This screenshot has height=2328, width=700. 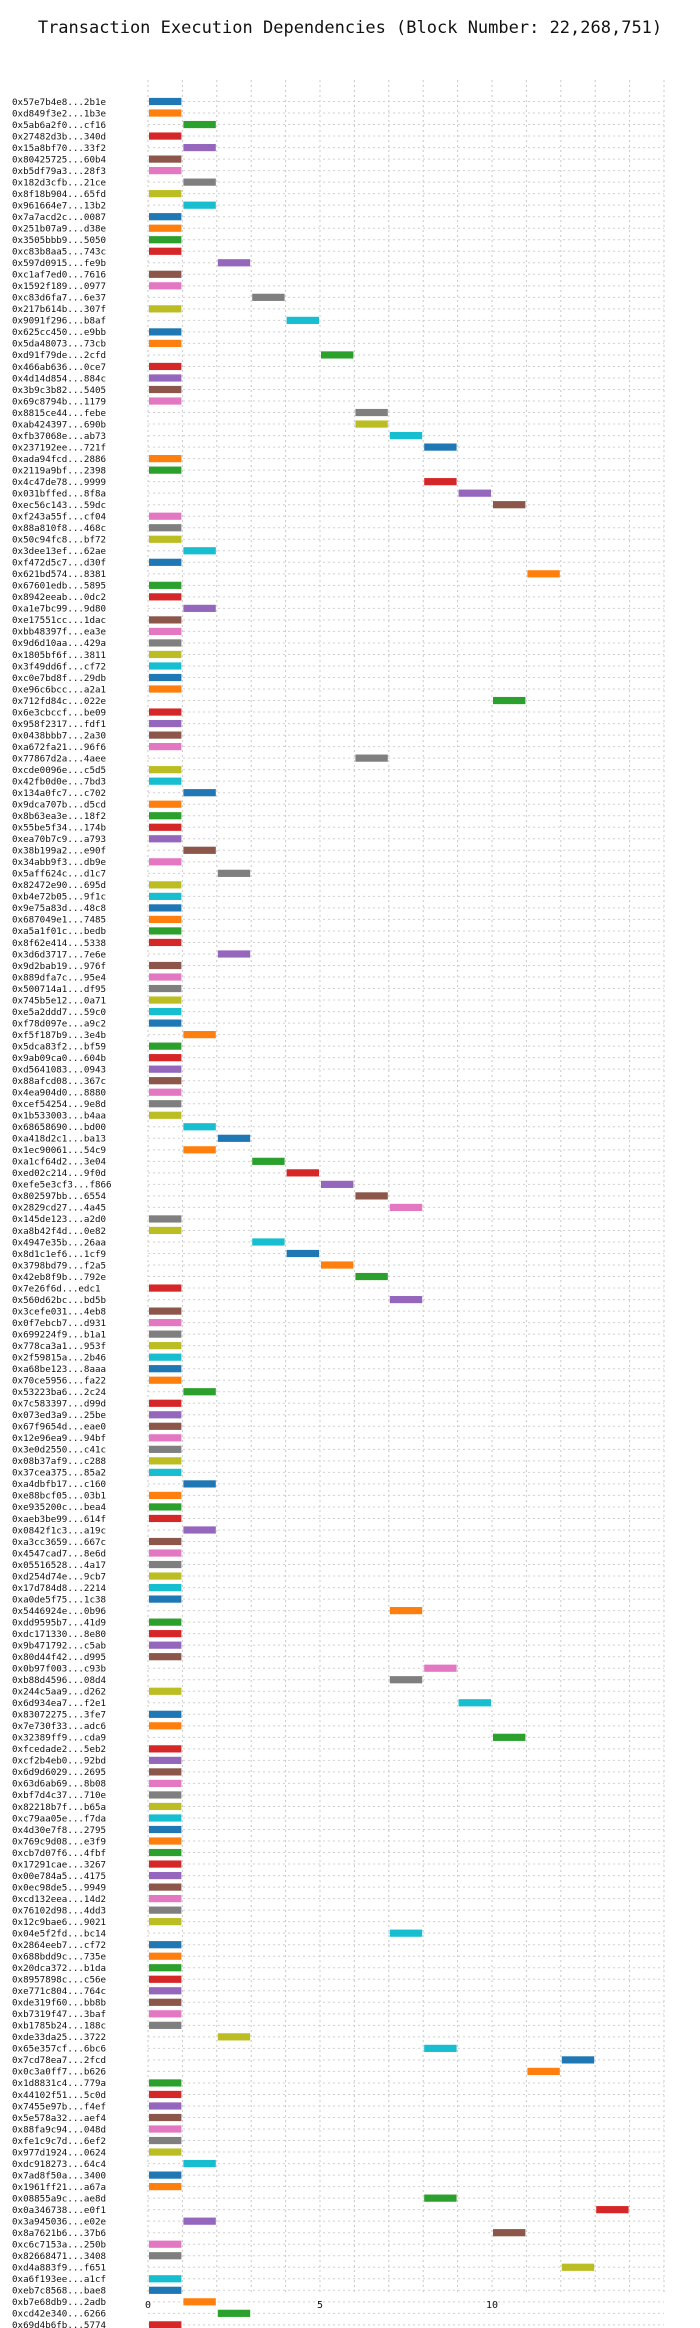 I want to click on transaction-label: 0x0c3a0ff7...b626, so click(x=59, y=2072).